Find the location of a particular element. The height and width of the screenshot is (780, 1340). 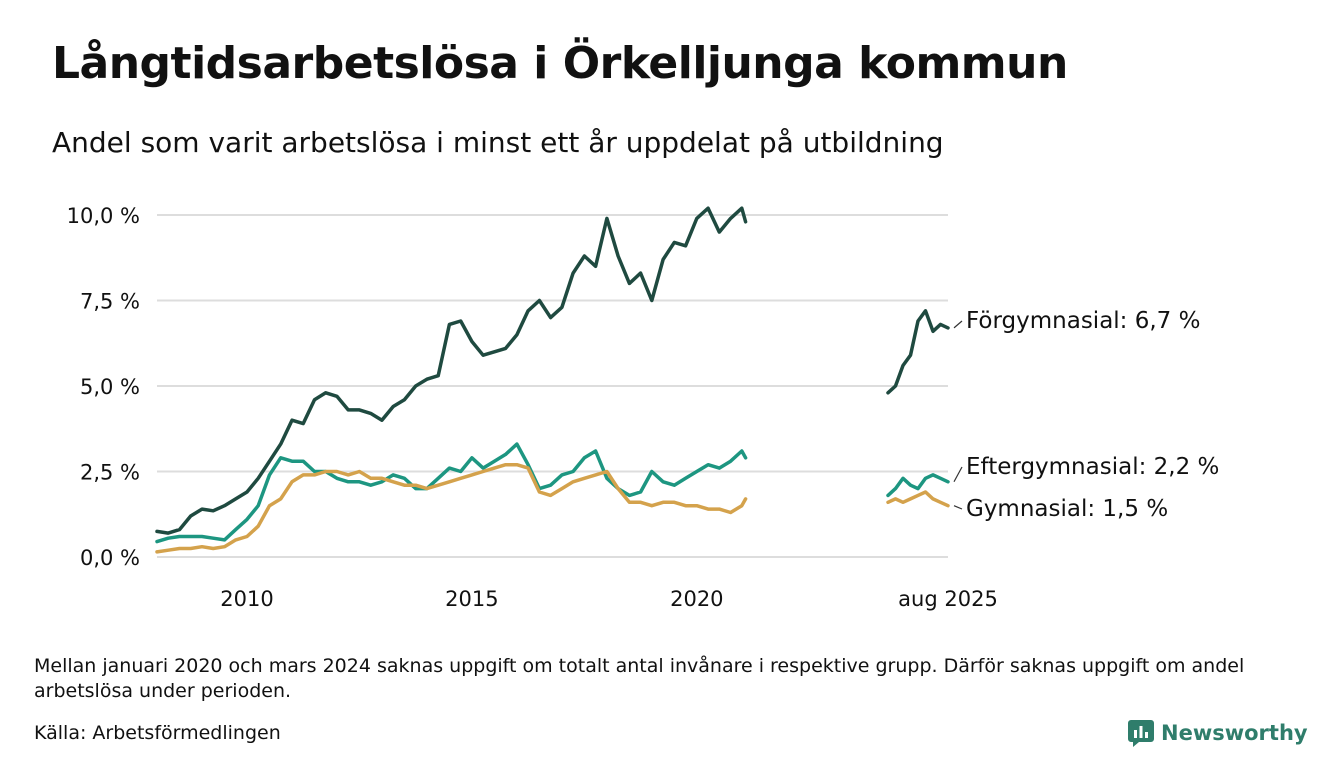

y-axis-ticks: 0,0 % 2,5 % 5,0 % 7,5 % 10,0 % is located at coordinates (103, 387).